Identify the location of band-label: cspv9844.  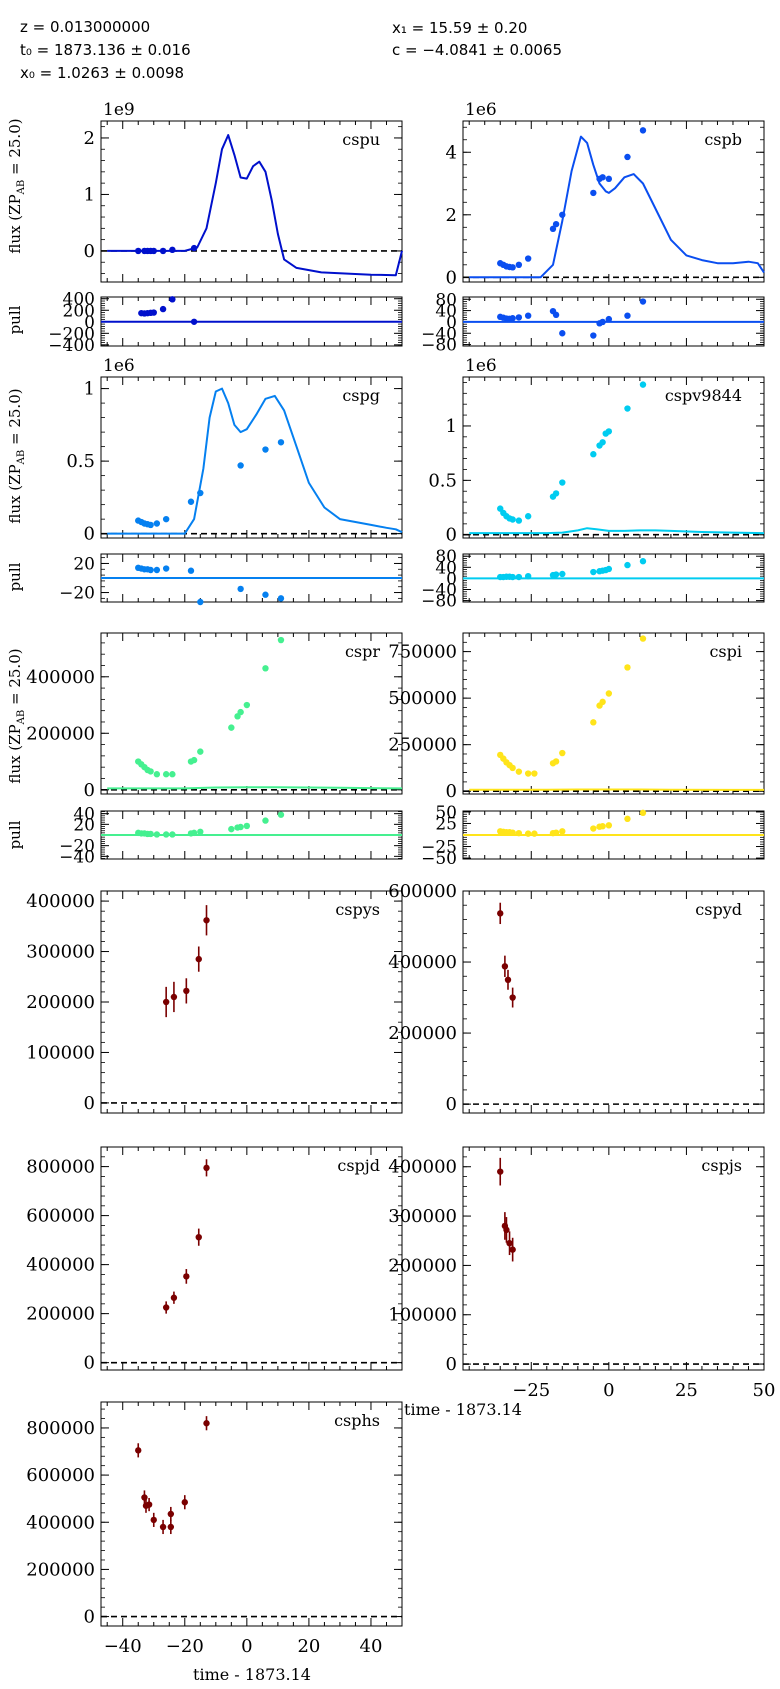
(703, 395).